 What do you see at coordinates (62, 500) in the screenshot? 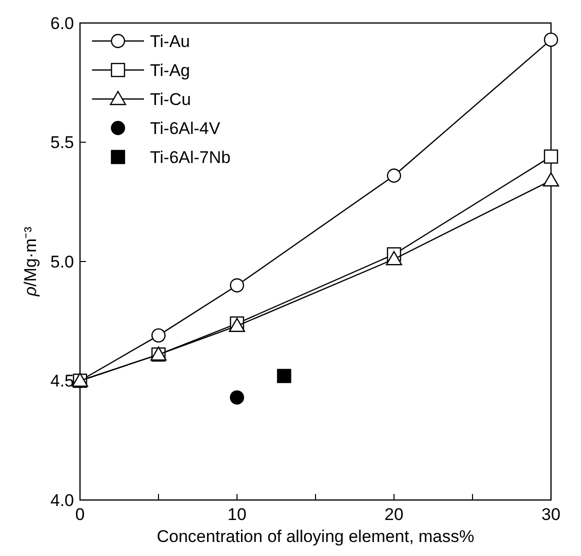
I see `y-tick-label: 4.0` at bounding box center [62, 500].